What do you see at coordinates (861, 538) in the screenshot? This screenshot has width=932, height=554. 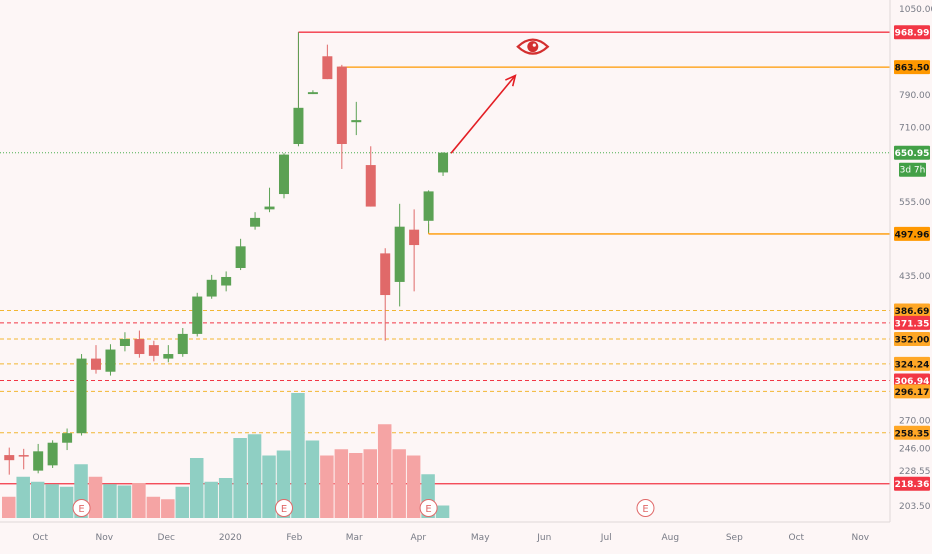 I see `time-tick-label: Nov` at bounding box center [861, 538].